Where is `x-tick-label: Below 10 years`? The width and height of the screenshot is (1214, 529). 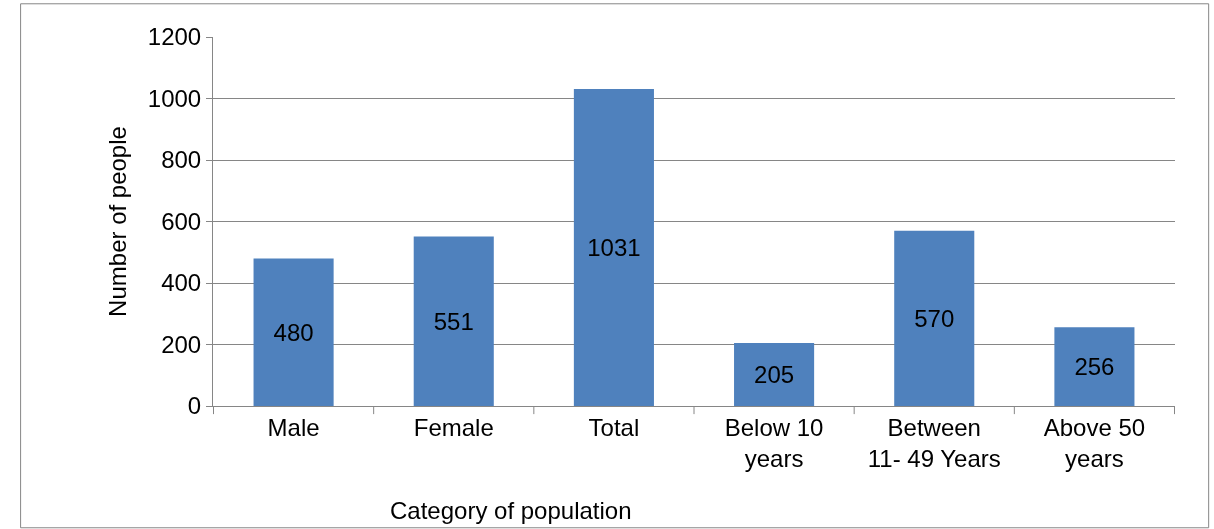 x-tick-label: Below 10 years is located at coordinates (774, 442).